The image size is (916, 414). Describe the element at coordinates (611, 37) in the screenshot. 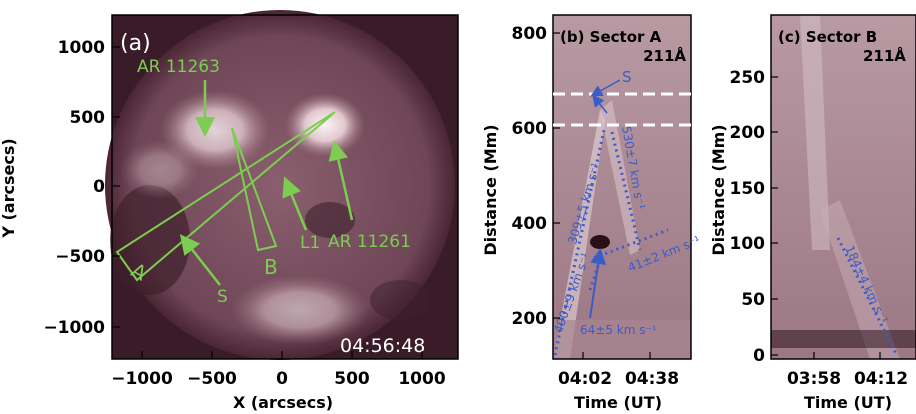

I see `panel-b-tag: (b) Sector A` at that location.